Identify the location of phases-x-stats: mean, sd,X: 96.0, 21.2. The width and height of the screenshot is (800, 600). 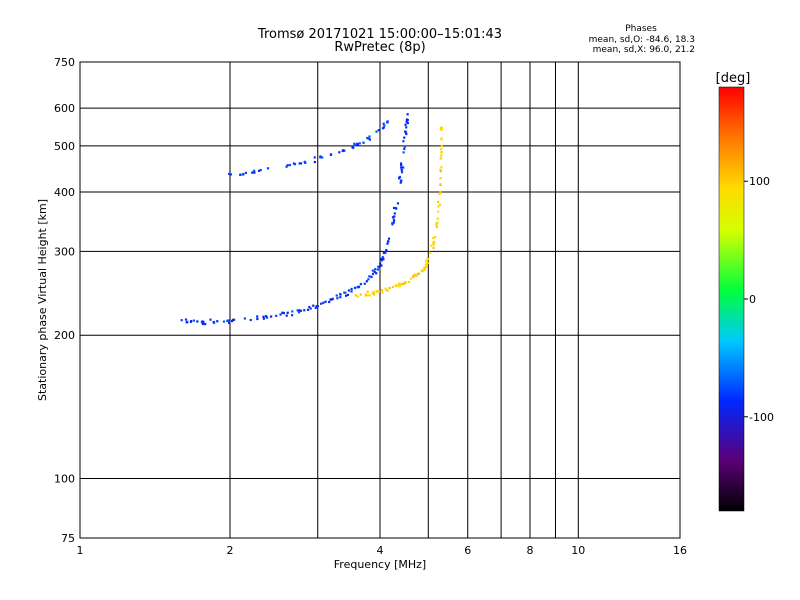
(644, 50).